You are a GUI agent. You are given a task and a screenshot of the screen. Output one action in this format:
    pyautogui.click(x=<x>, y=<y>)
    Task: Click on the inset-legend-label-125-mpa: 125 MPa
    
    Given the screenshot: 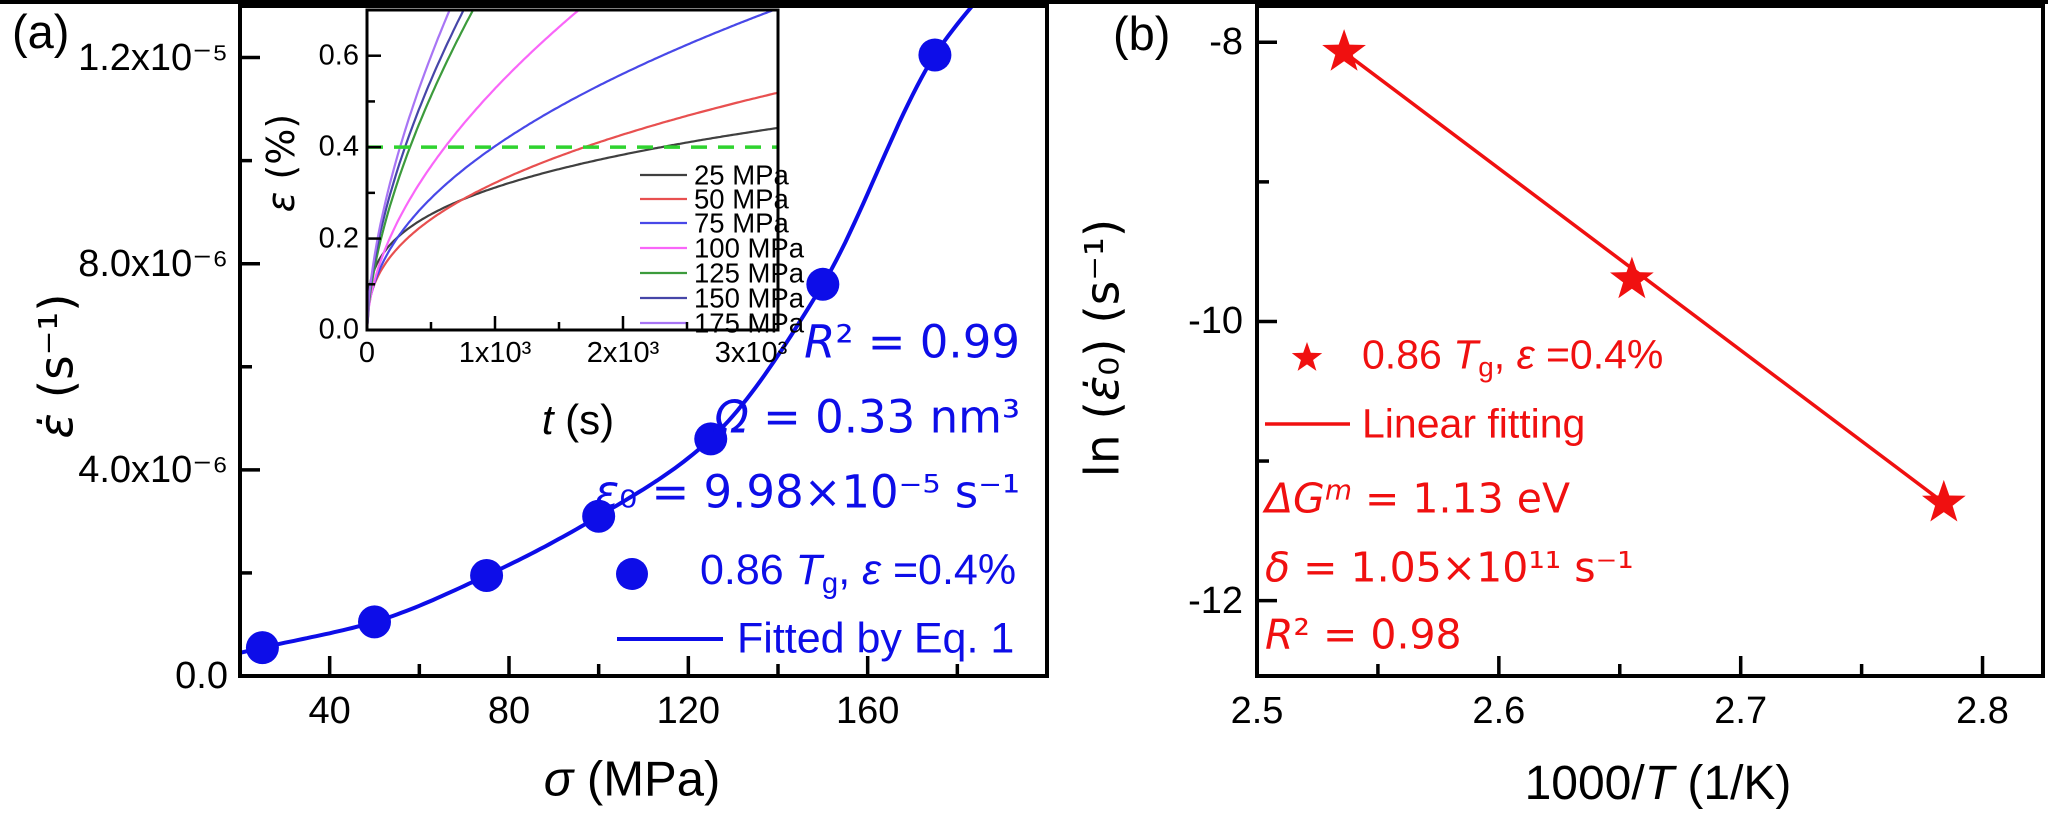 What is the action you would take?
    pyautogui.click(x=749, y=273)
    